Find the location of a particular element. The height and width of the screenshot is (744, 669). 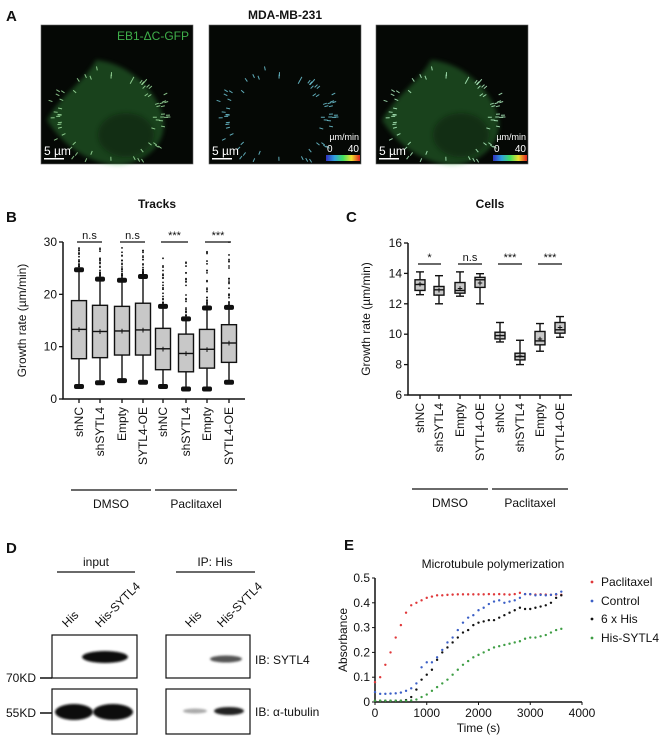

x-tick-label: 0 is located at coordinates (375, 713).